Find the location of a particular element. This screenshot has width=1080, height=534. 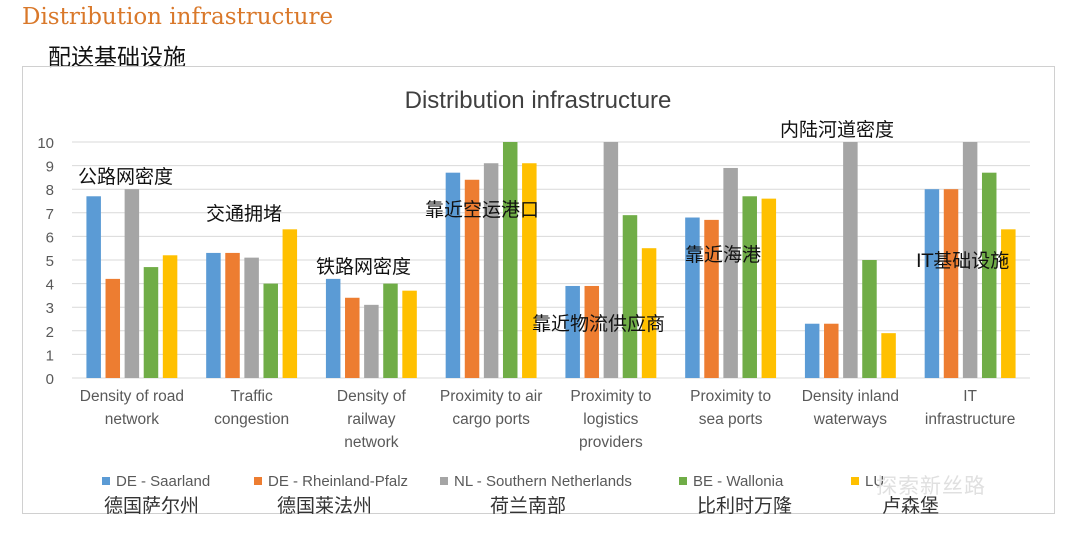

annotation-label: 靠近海港 is located at coordinates (723, 255).